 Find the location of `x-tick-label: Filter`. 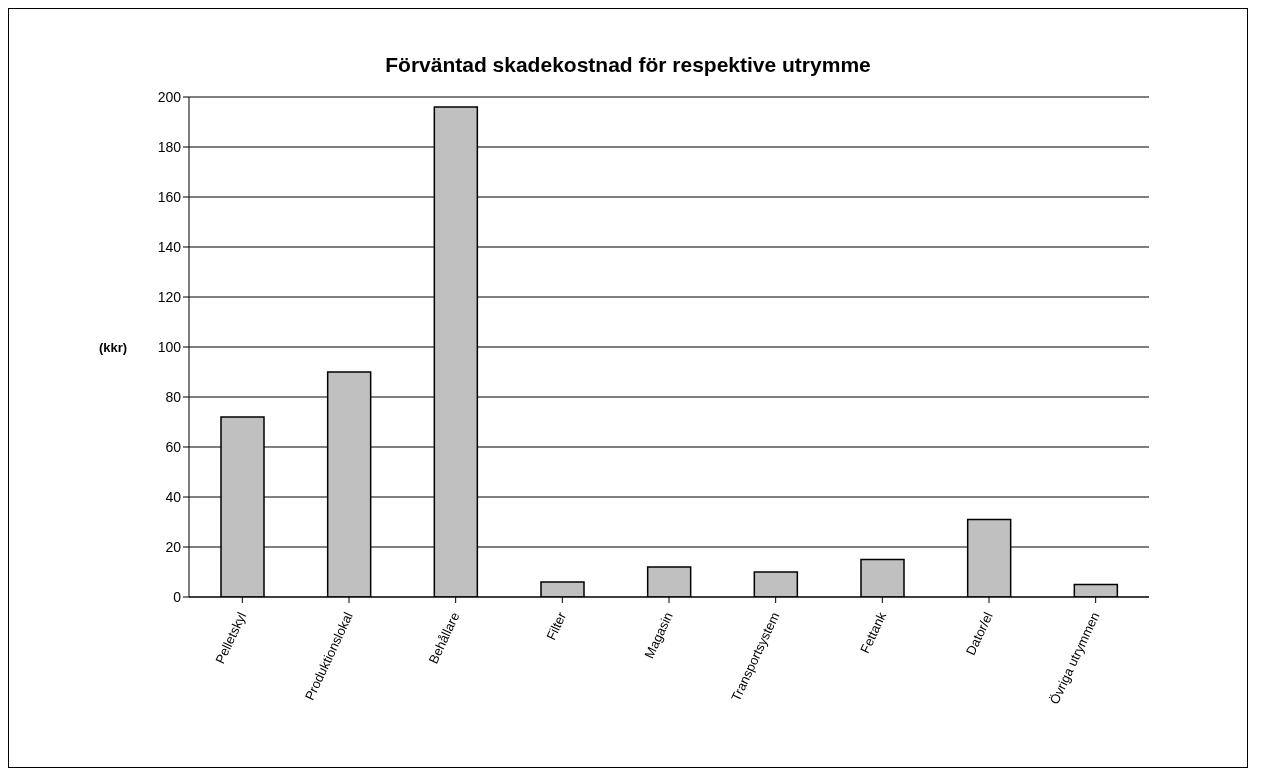

x-tick-label: Filter is located at coordinates (556, 626).